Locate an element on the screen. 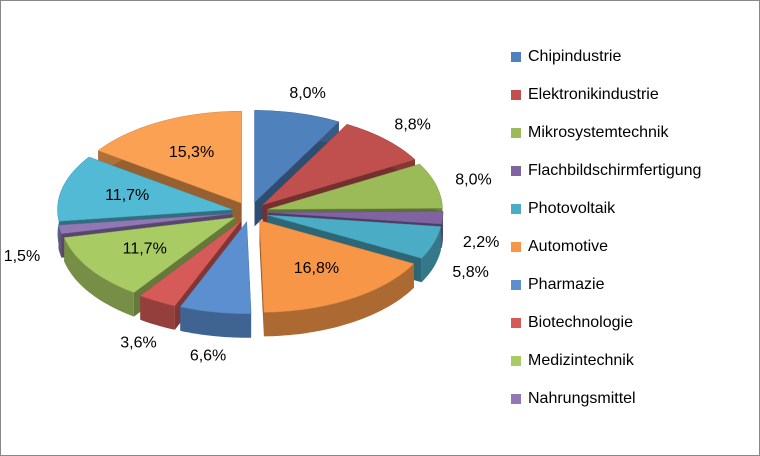 Image resolution: width=760 pixels, height=456 pixels. data-label: 3,6% is located at coordinates (138, 342).